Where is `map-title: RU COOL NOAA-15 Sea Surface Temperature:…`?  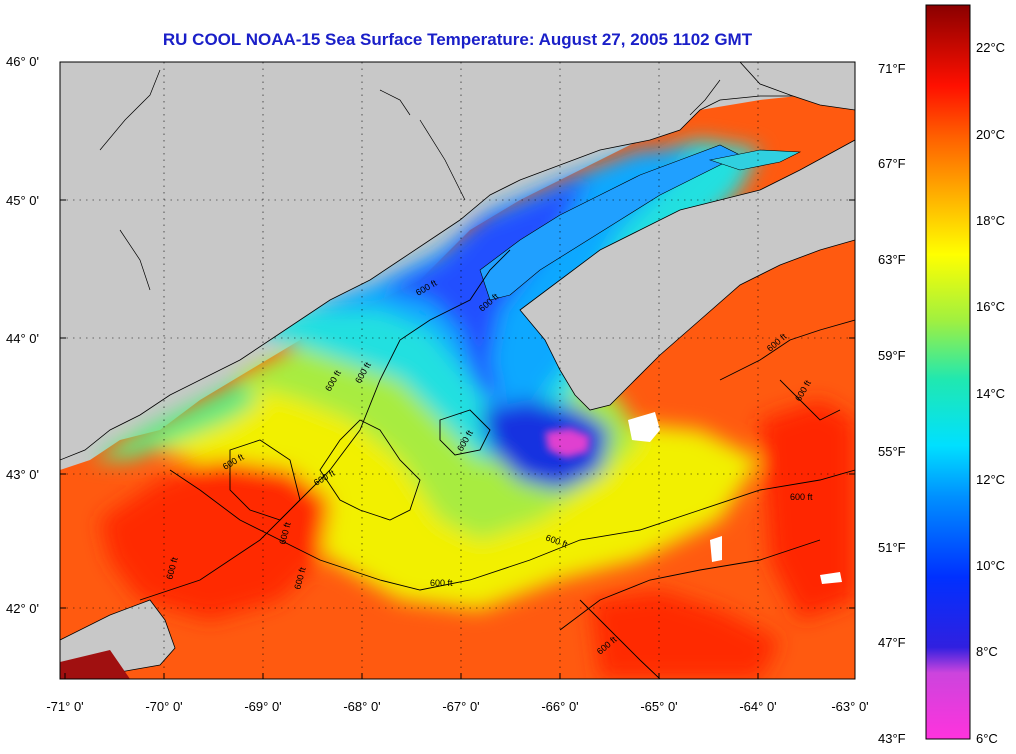 map-title: RU COOL NOAA-15 Sea Surface Temperature:… is located at coordinates (457, 39).